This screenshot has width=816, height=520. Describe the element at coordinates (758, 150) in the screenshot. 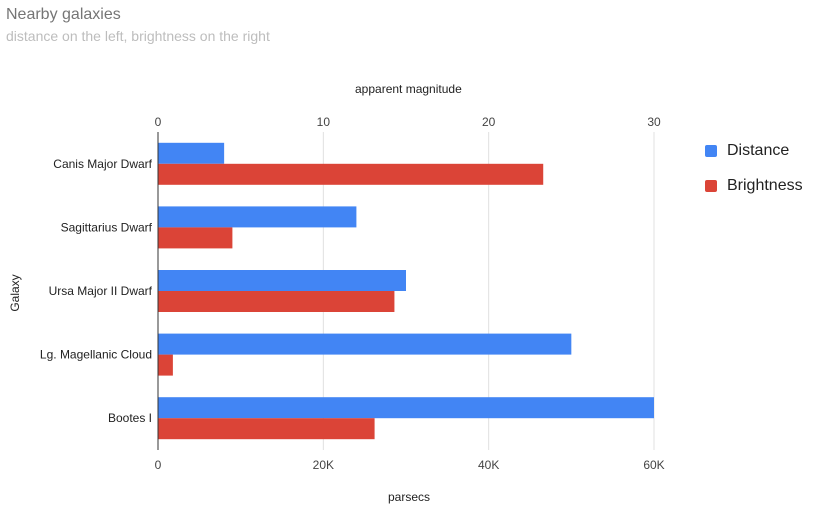

I see `legend-label-distance: Distance` at that location.